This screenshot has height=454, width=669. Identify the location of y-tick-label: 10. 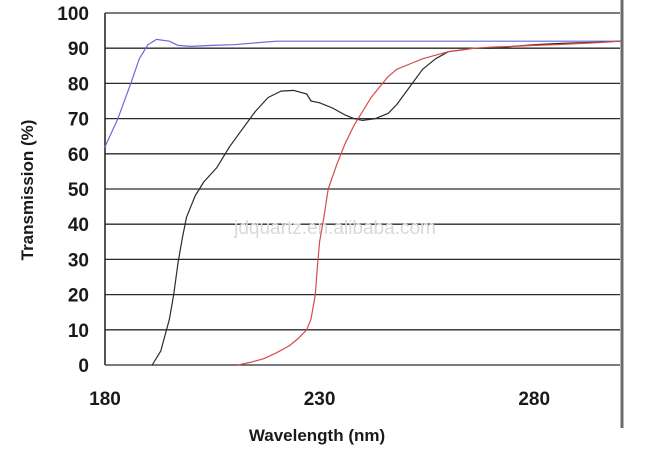
(78, 331).